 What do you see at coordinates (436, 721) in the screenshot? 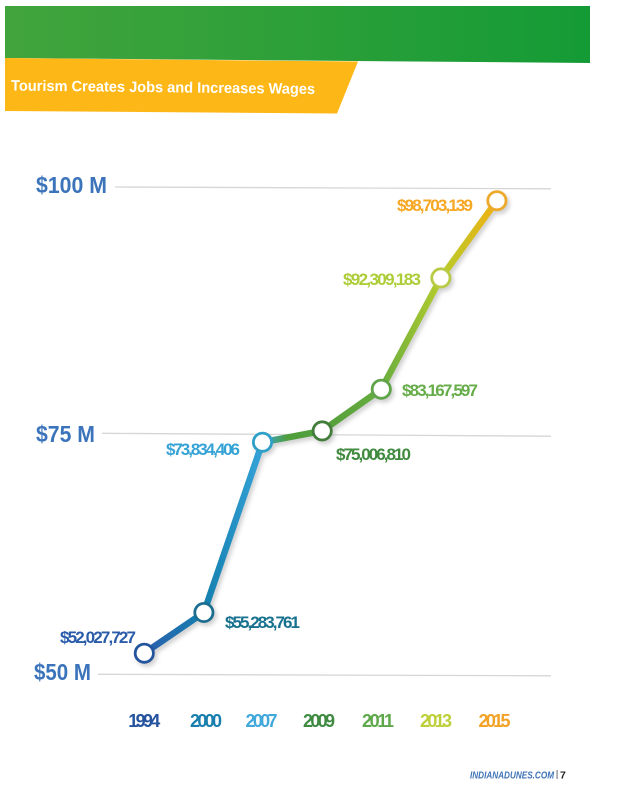
I see `svg-text: 2013` at bounding box center [436, 721].